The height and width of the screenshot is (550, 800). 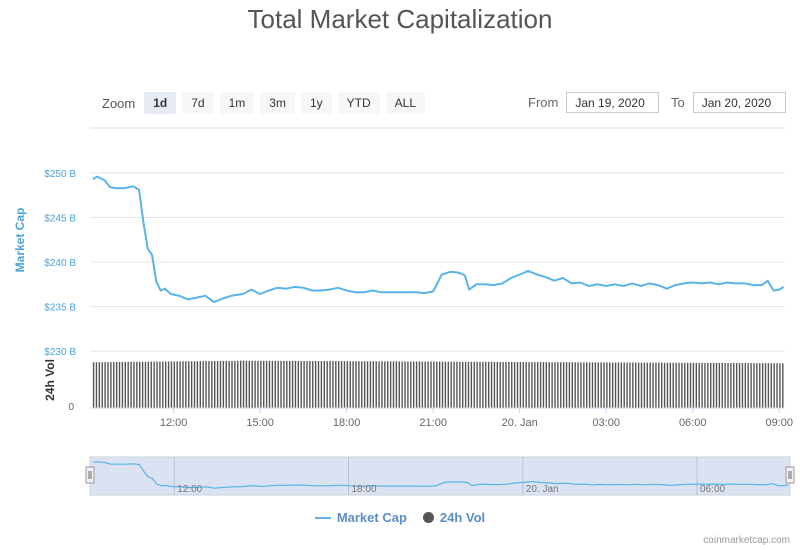 I want to click on x-tick-label: 20. Jan, so click(x=520, y=423).